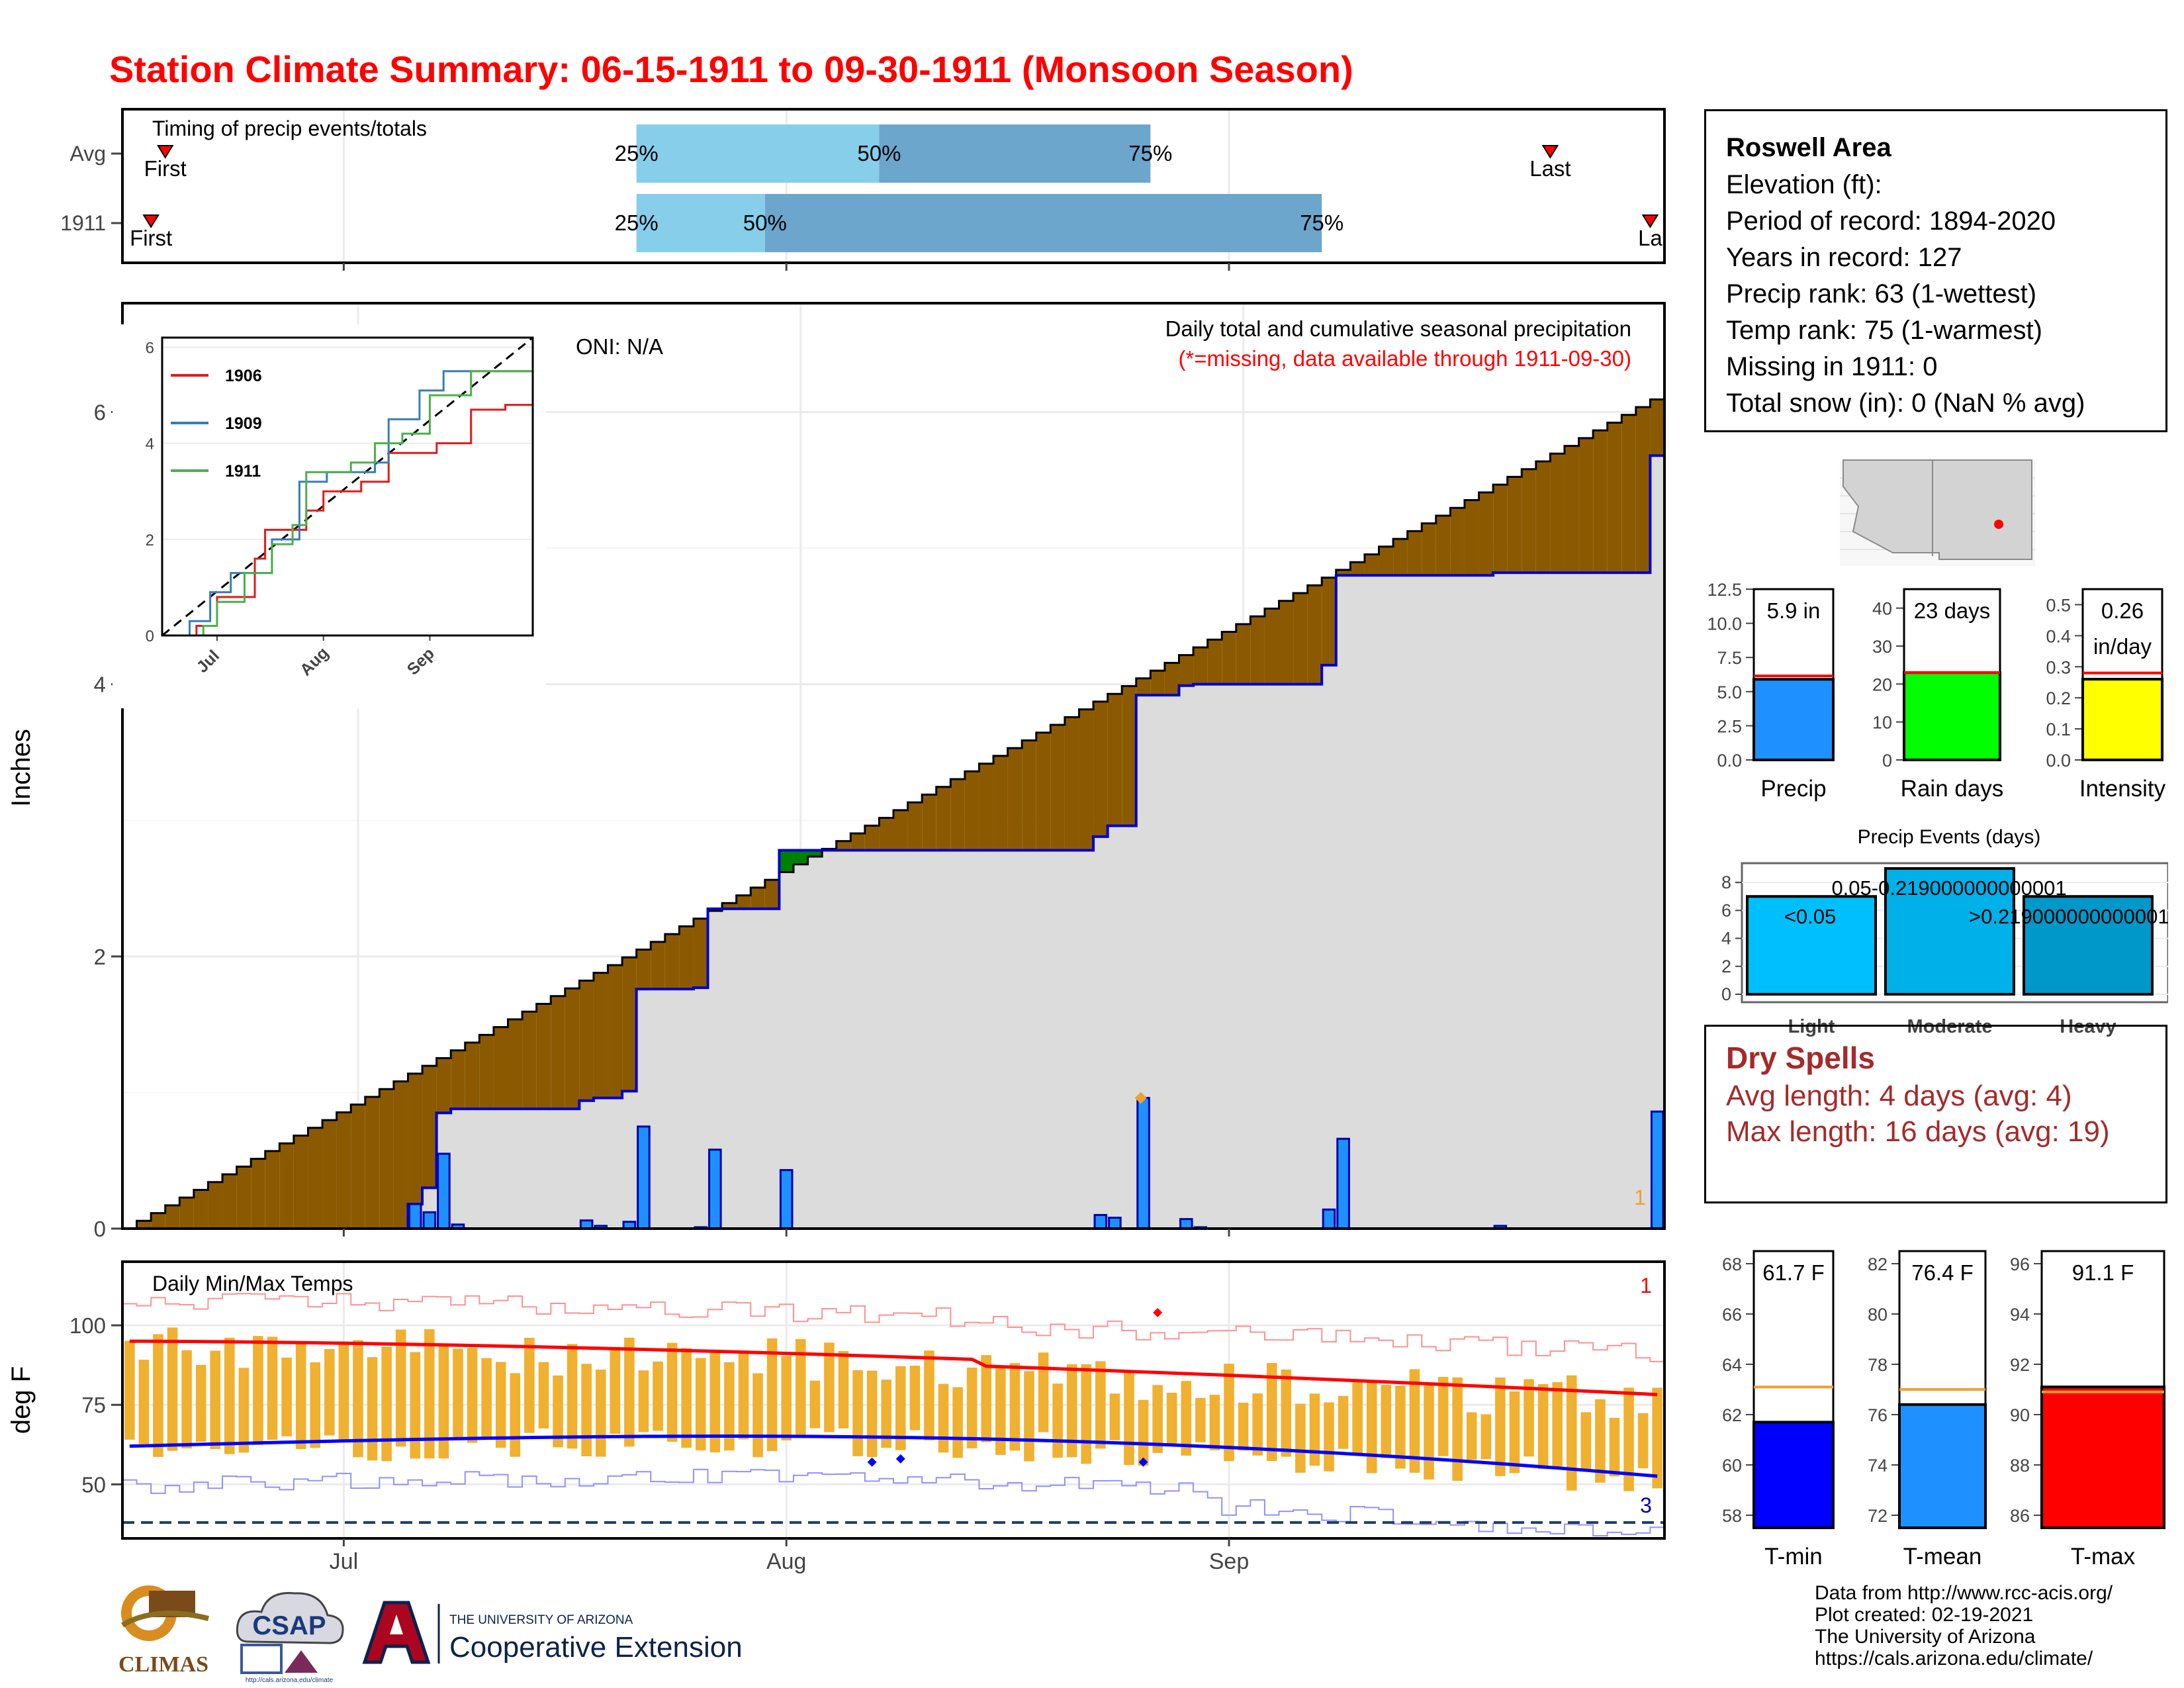 The height and width of the screenshot is (1688, 2184). What do you see at coordinates (2020, 1315) in the screenshot?
I see `summary-temp-2-y-tick-label: 94` at bounding box center [2020, 1315].